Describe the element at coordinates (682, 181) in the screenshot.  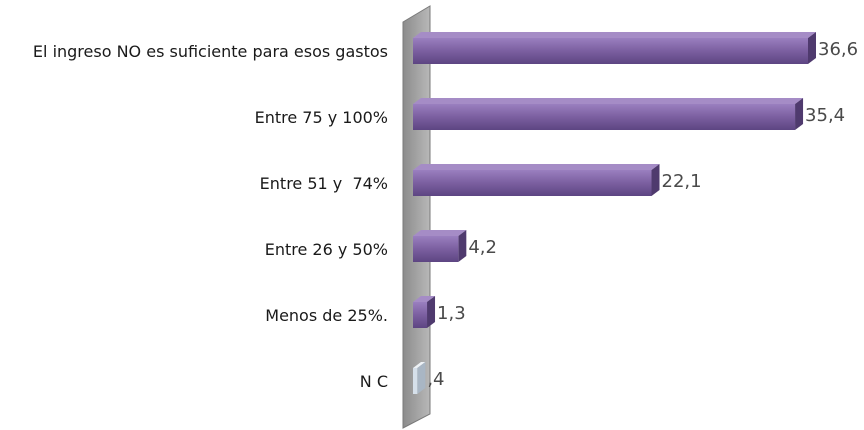
I see `value-label-2: 22,1` at that location.